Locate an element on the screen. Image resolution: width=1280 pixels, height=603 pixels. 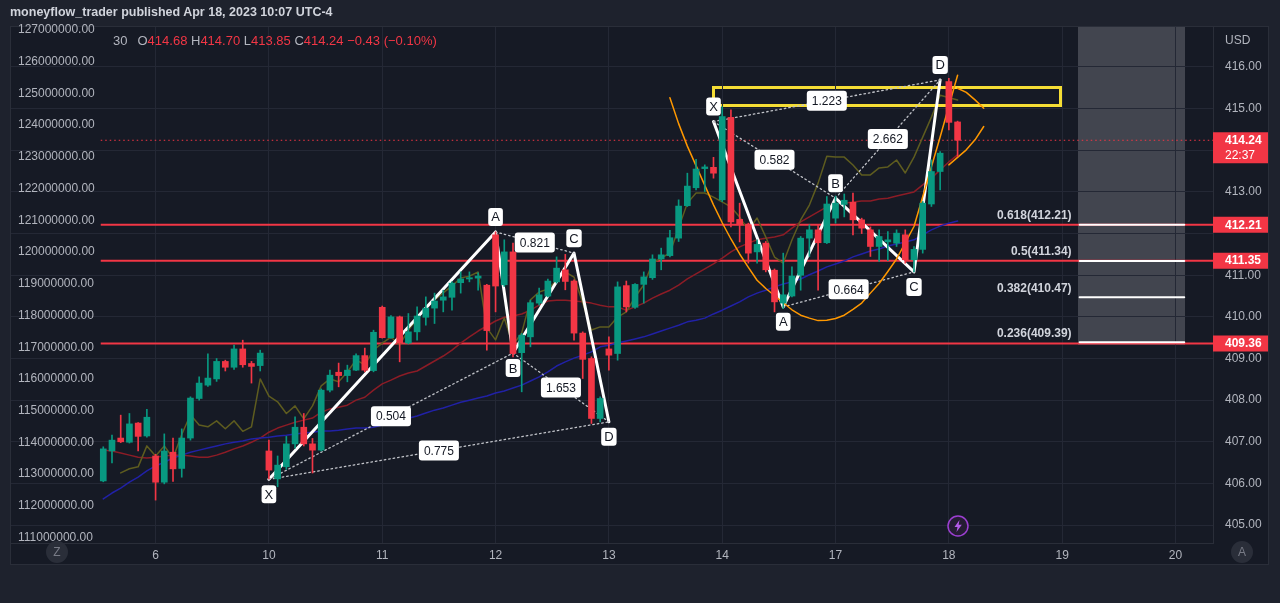
annotation: 0.504 is located at coordinates (391, 416).